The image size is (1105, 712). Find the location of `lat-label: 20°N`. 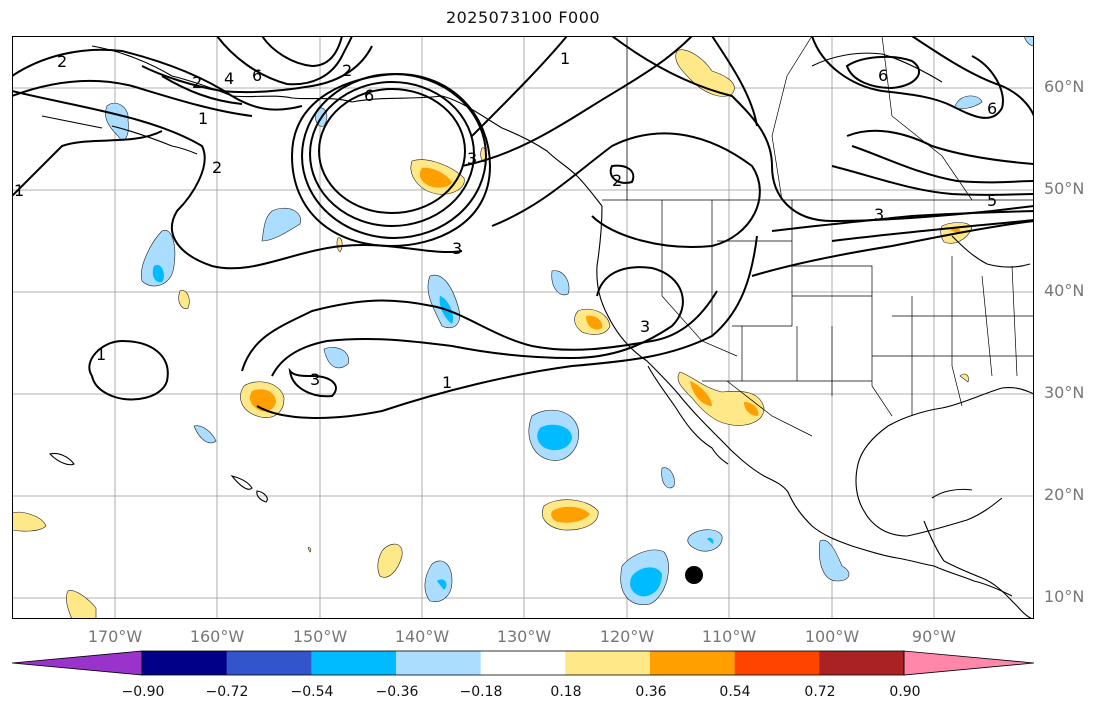

lat-label: 20°N is located at coordinates (1064, 494).